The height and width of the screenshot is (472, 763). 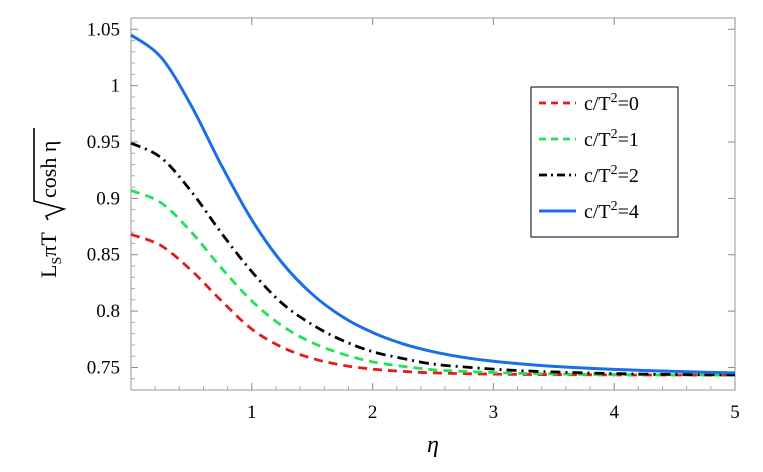 I want to click on legend-label: c/T2=0, so click(x=611, y=103).